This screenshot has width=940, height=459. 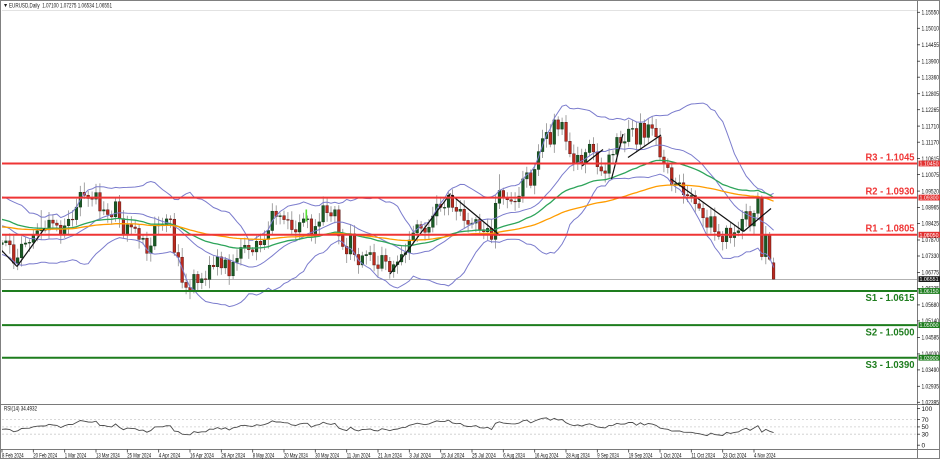 What do you see at coordinates (233, 456) in the screenshot?
I see `svg-text: 26 Apr 2024` at bounding box center [233, 456].